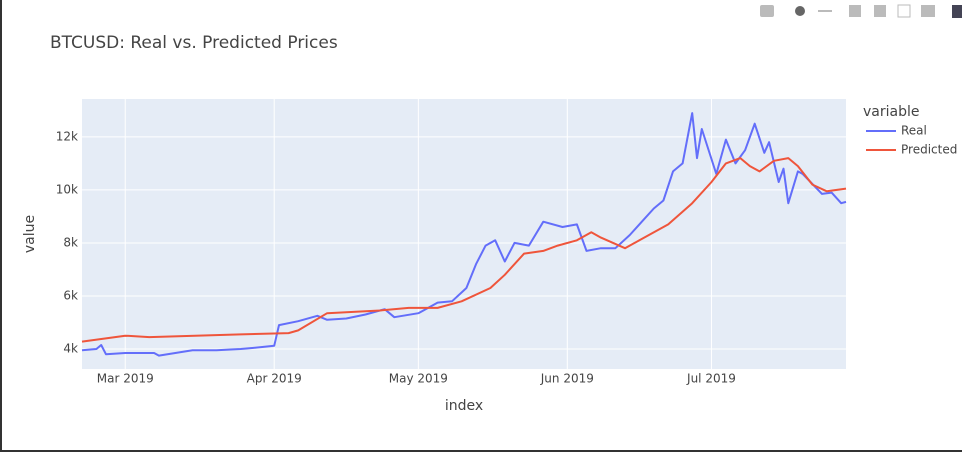 This screenshot has height=452, width=962. Describe the element at coordinates (928, 11) in the screenshot. I see `reset-icon` at that location.